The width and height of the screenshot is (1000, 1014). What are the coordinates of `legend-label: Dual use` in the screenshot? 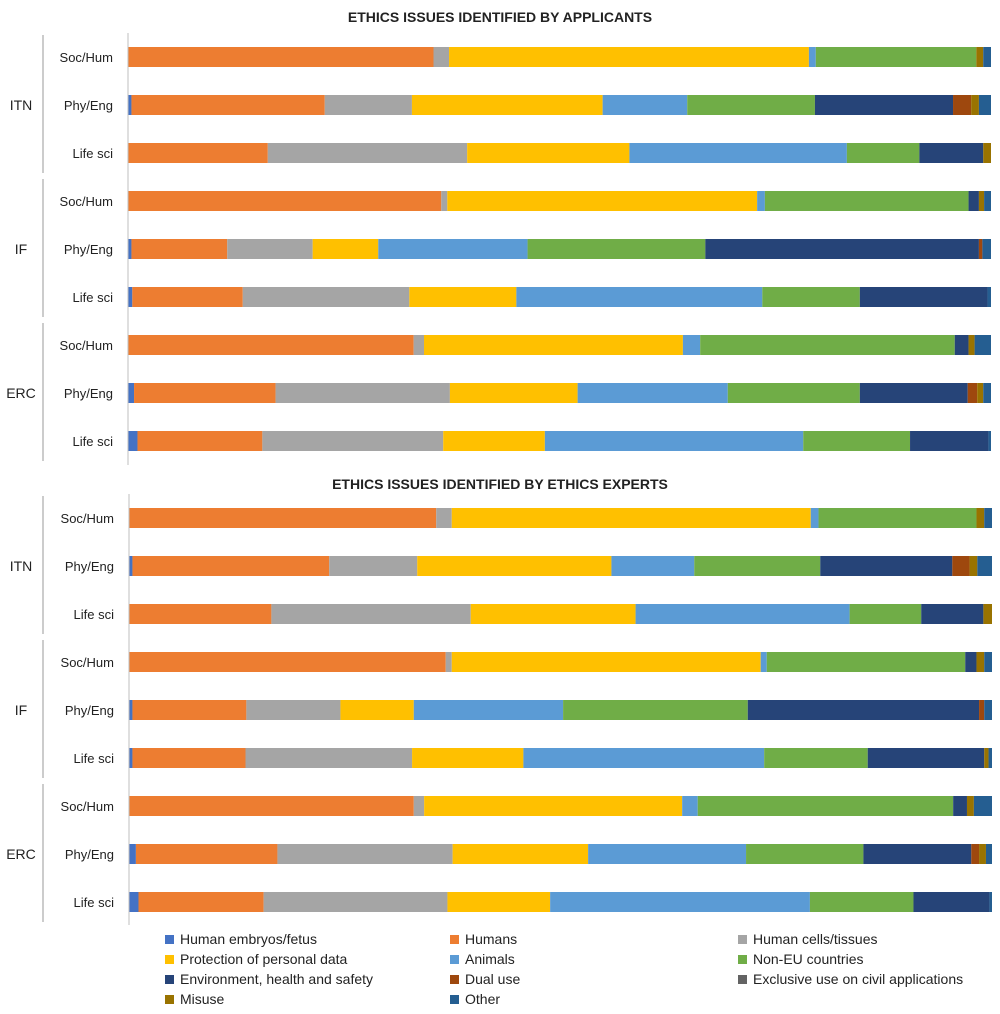 It's located at (493, 979).